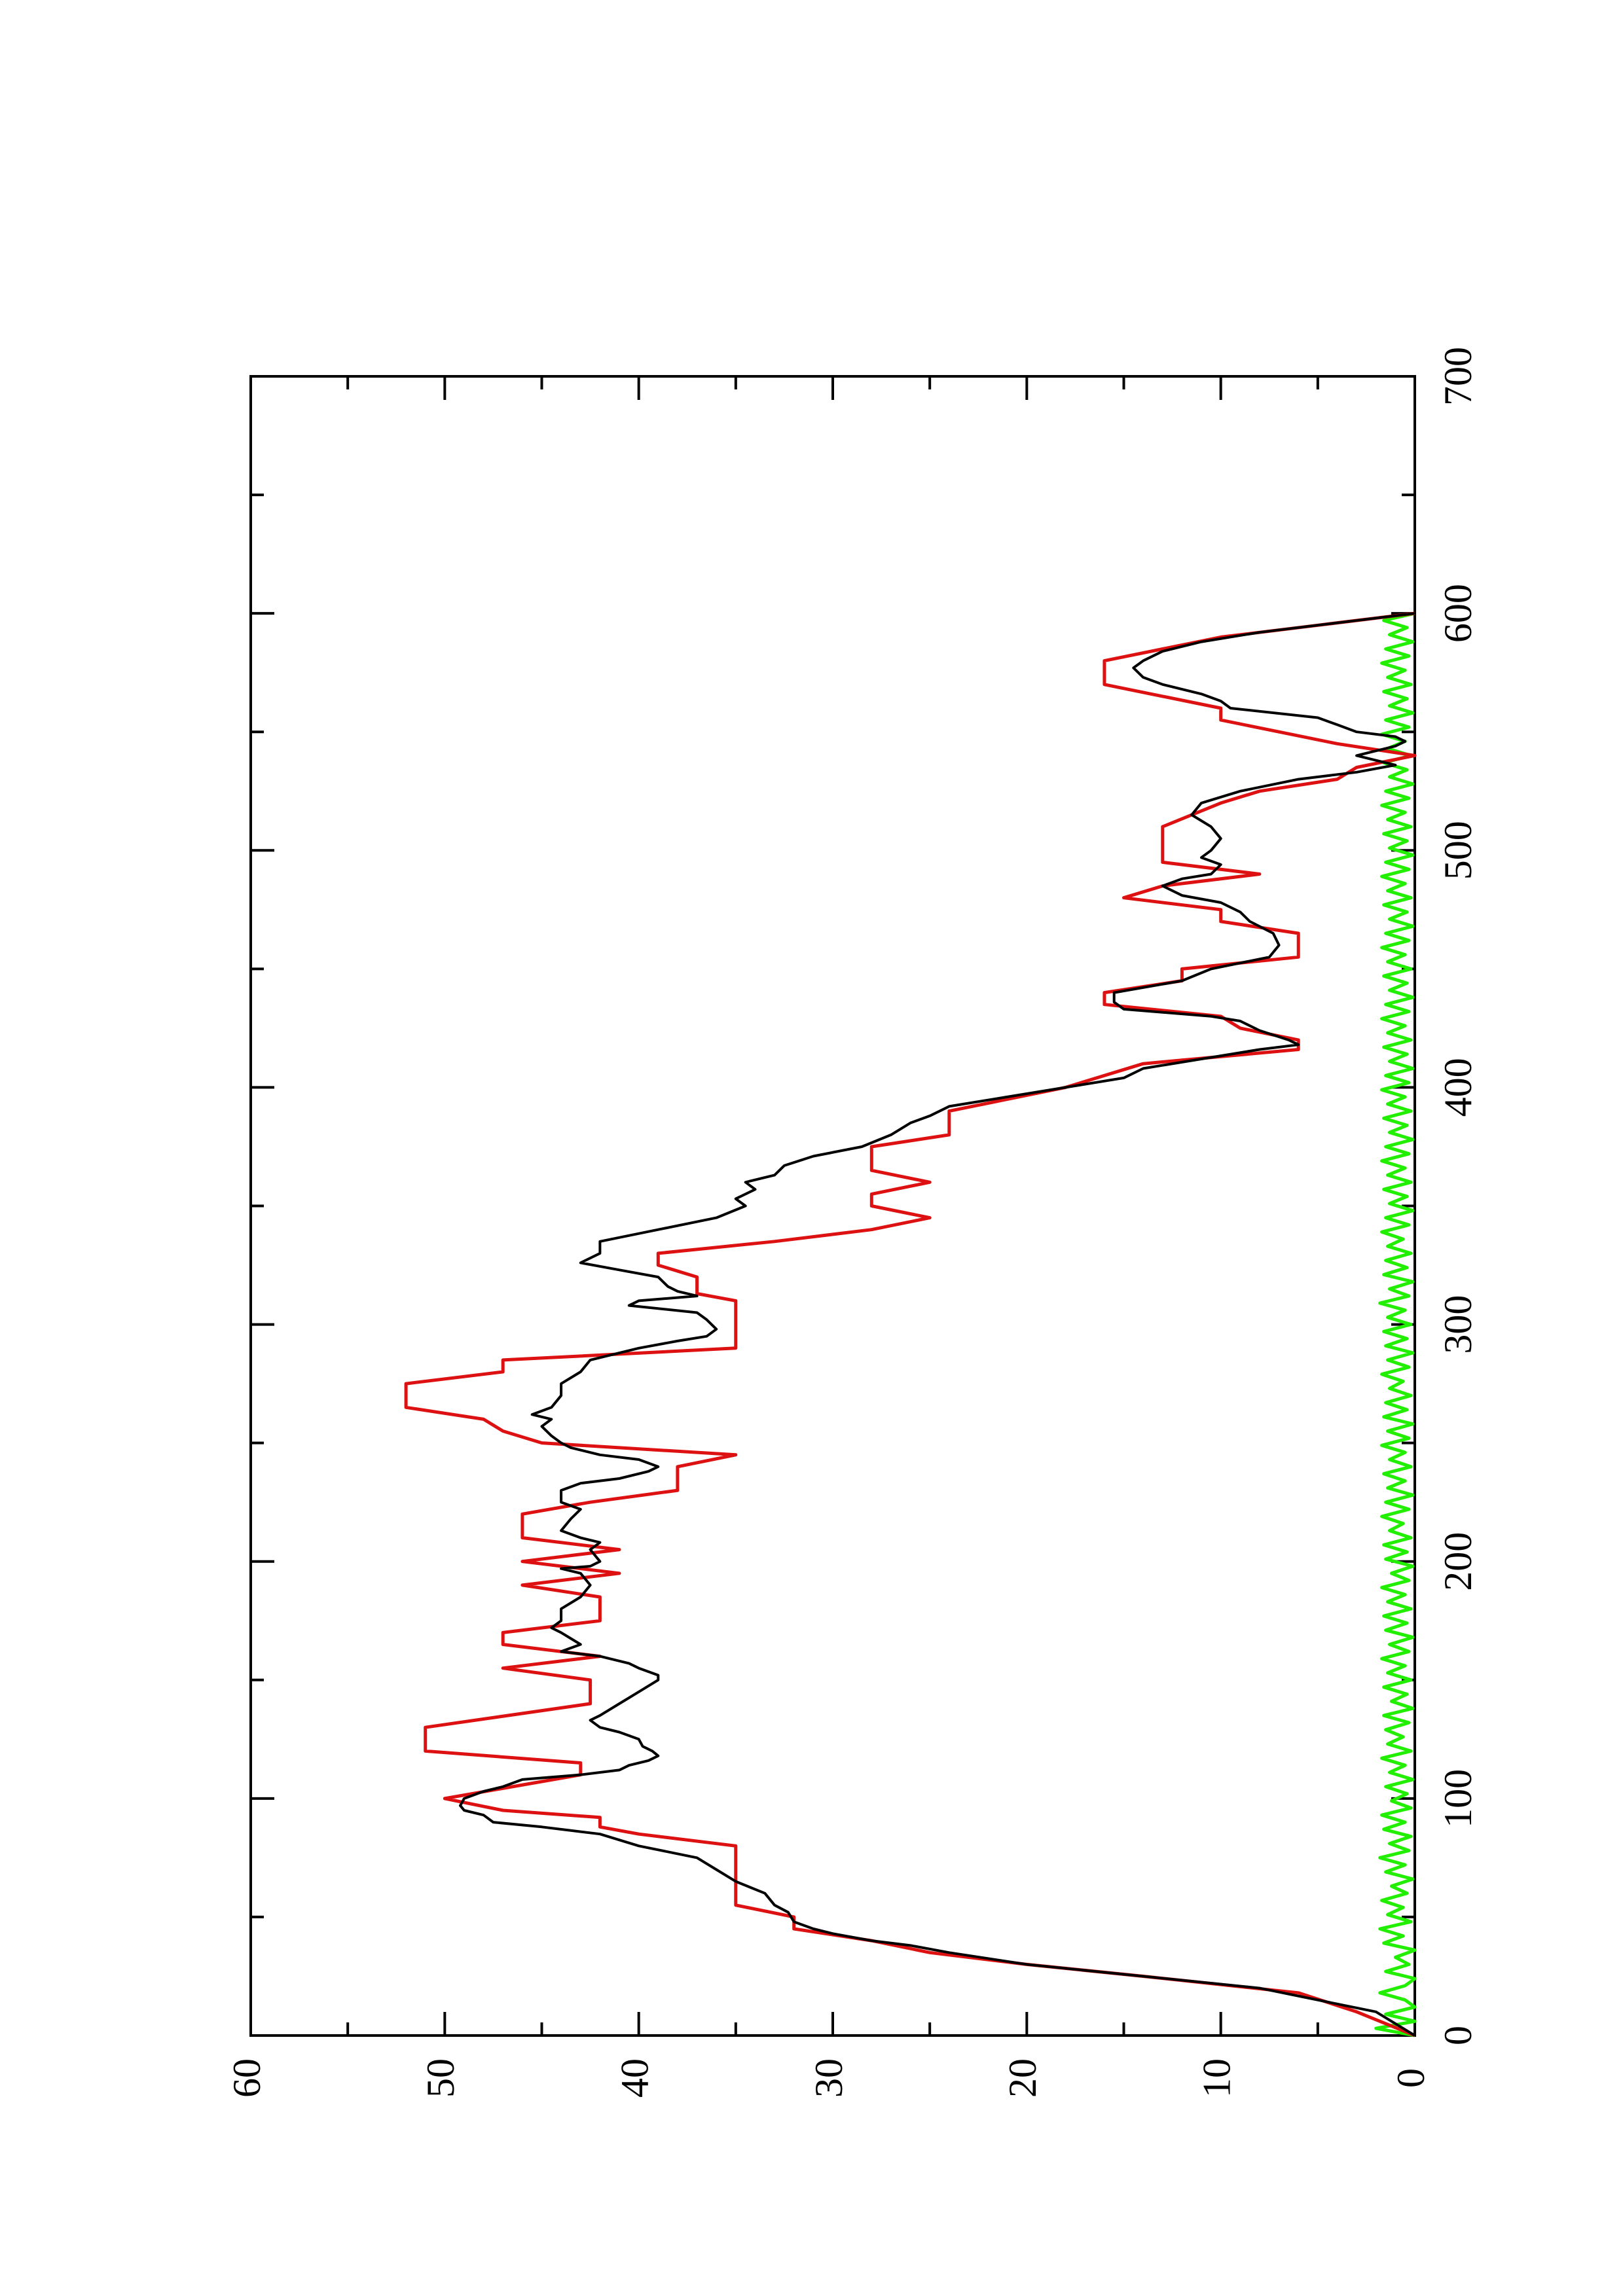 The image size is (1623, 2296). What do you see at coordinates (1458, 850) in the screenshot?
I see `x-tick-label: 500` at bounding box center [1458, 850].